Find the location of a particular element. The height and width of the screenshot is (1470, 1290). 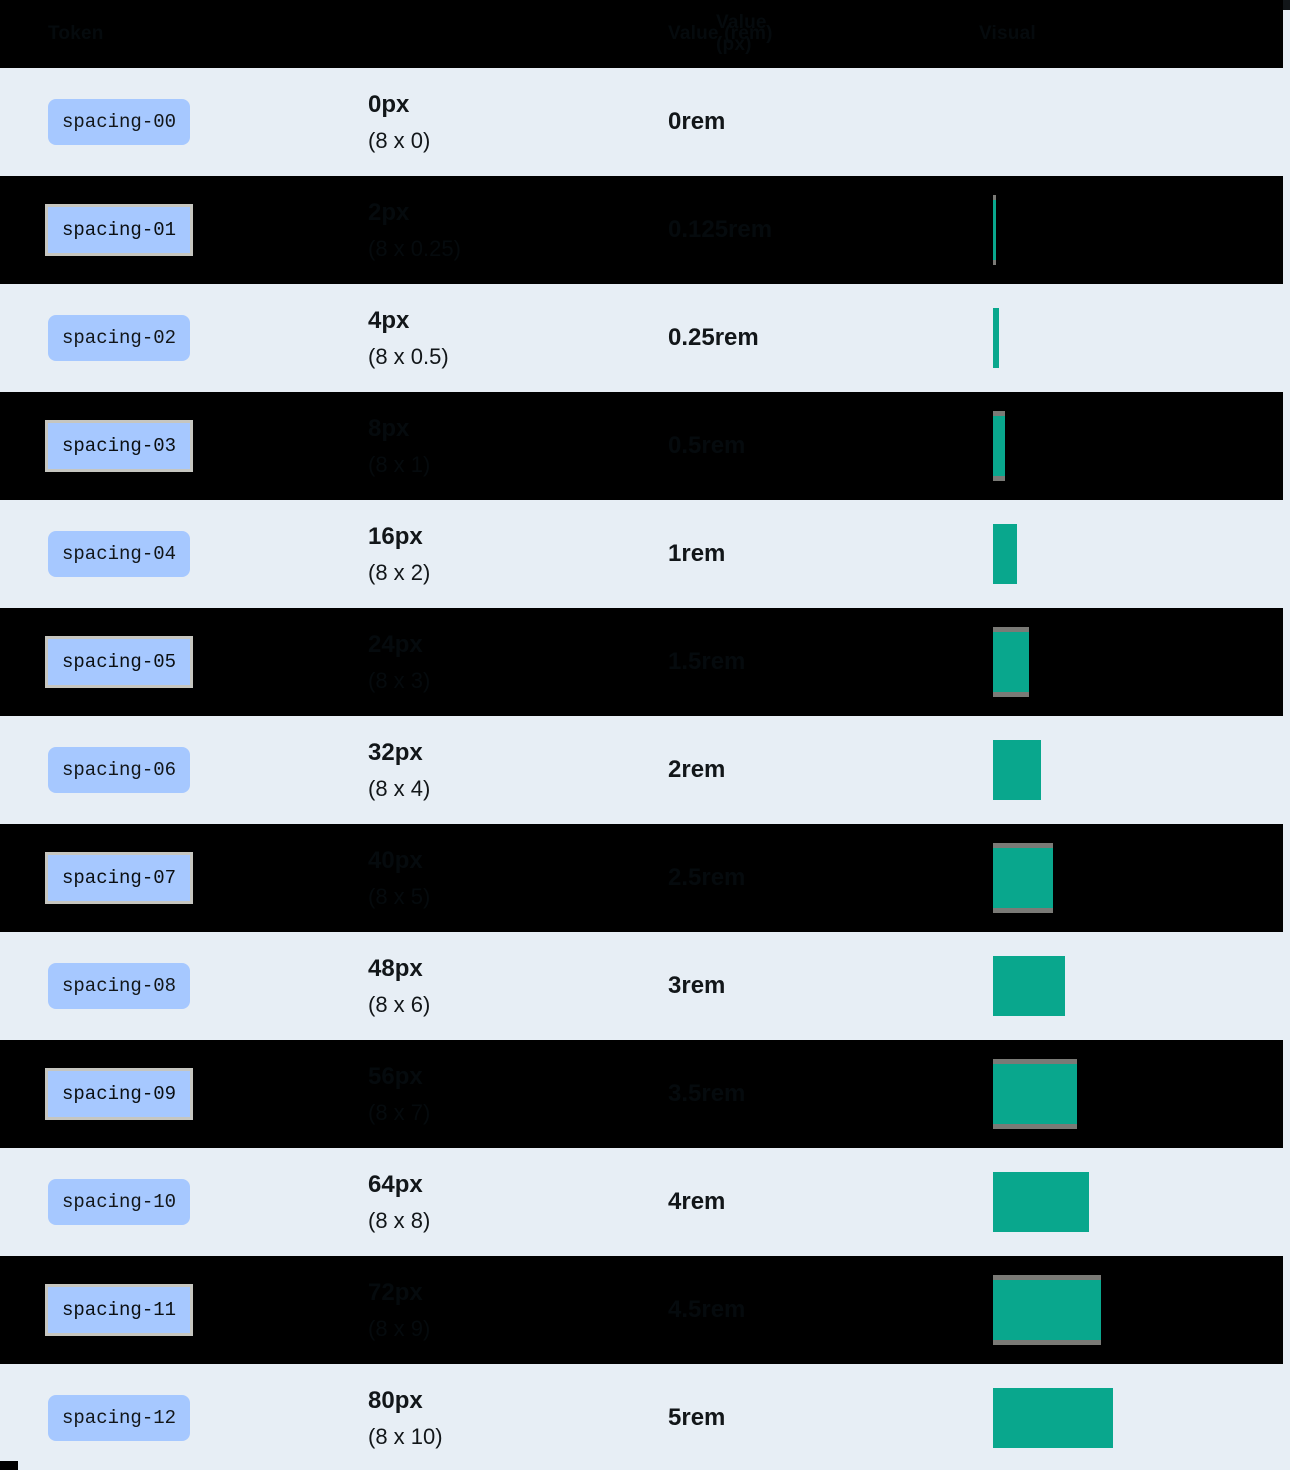

token-chip: spacing-06 is located at coordinates (119, 770).